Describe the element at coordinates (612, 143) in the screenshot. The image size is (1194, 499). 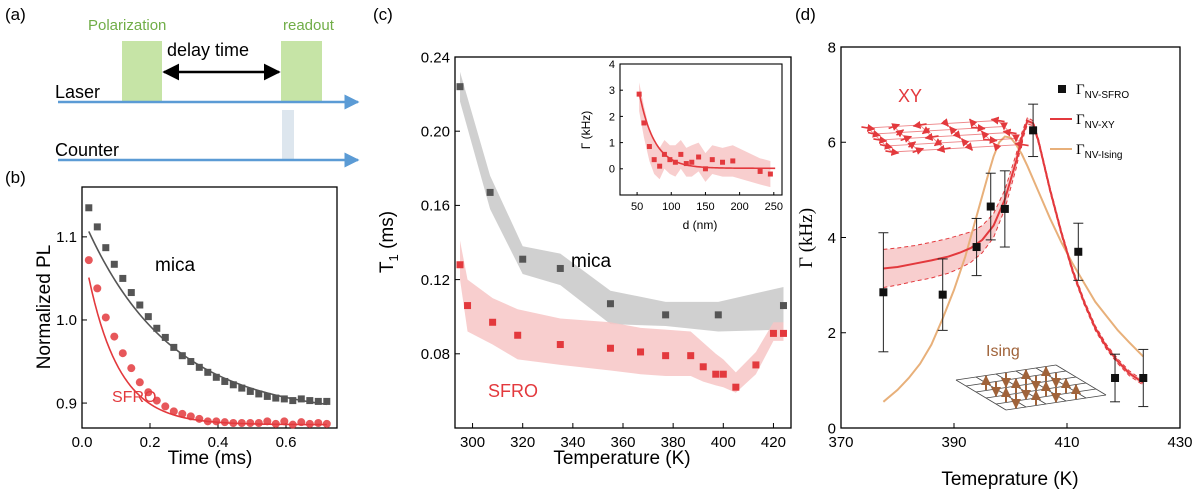
I see `y-tick-label: 1` at that location.